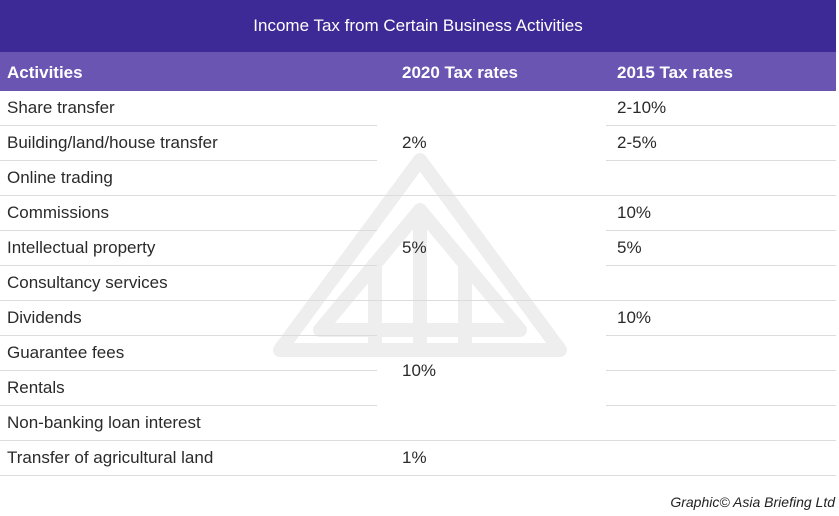 This screenshot has height=516, width=839. Describe the element at coordinates (675, 72) in the screenshot. I see `header-2015-rates: 2015 Tax rates` at that location.